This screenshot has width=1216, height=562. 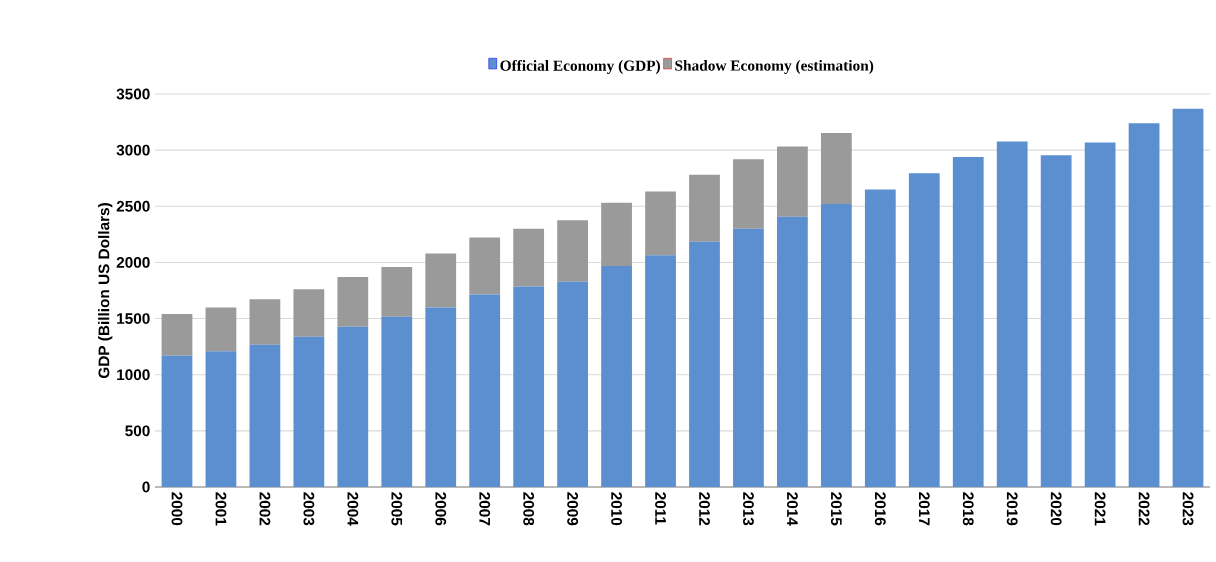 What do you see at coordinates (704, 509) in the screenshot?
I see `x-tick-label: 2012` at bounding box center [704, 509].